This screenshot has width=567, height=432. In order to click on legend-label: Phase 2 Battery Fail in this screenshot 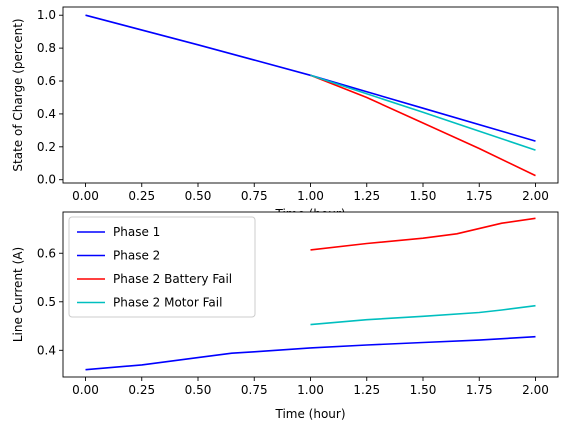, I will do `click(172, 279)`.